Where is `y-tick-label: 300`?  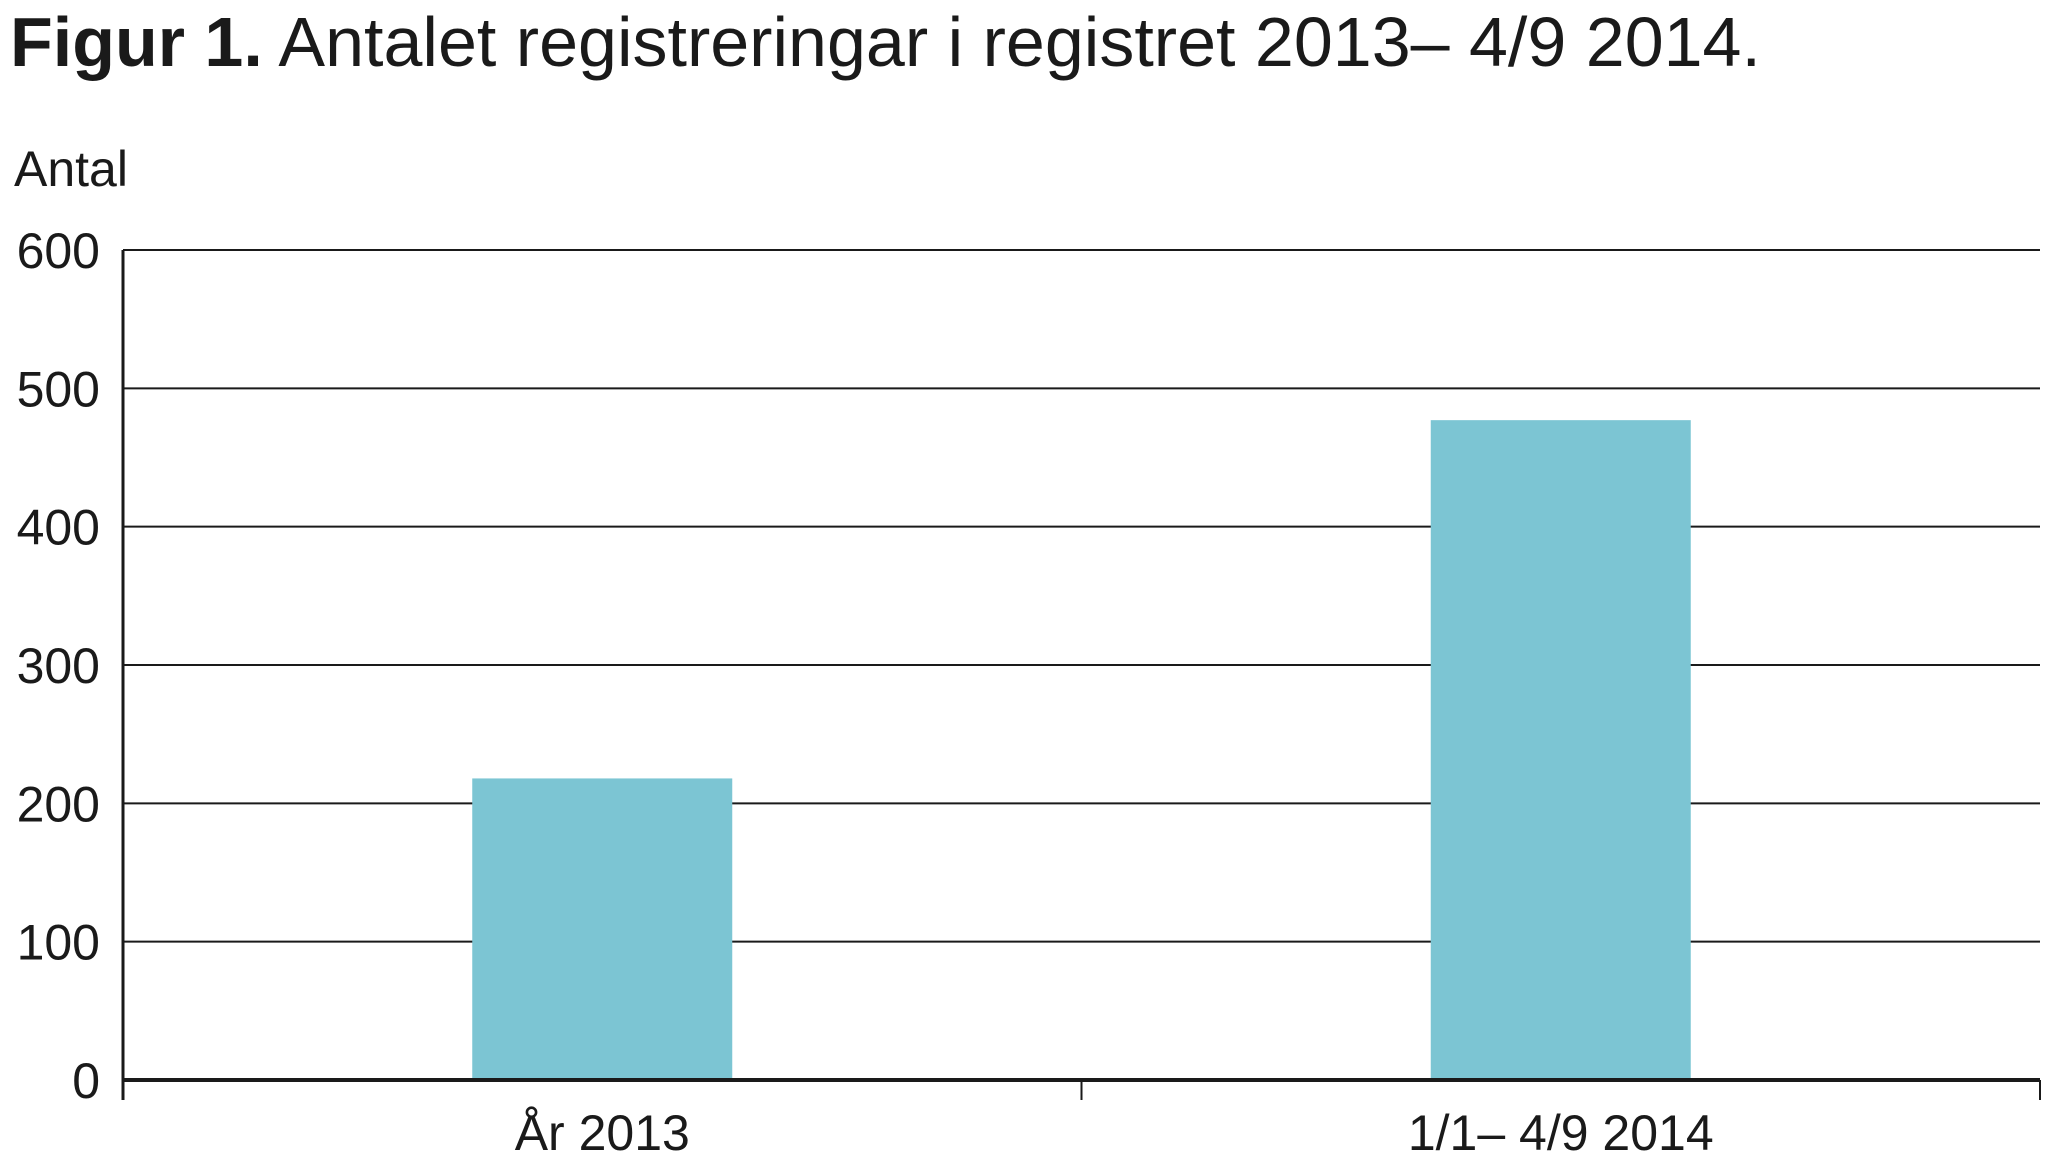
y-tick-label: 300 is located at coordinates (58, 666).